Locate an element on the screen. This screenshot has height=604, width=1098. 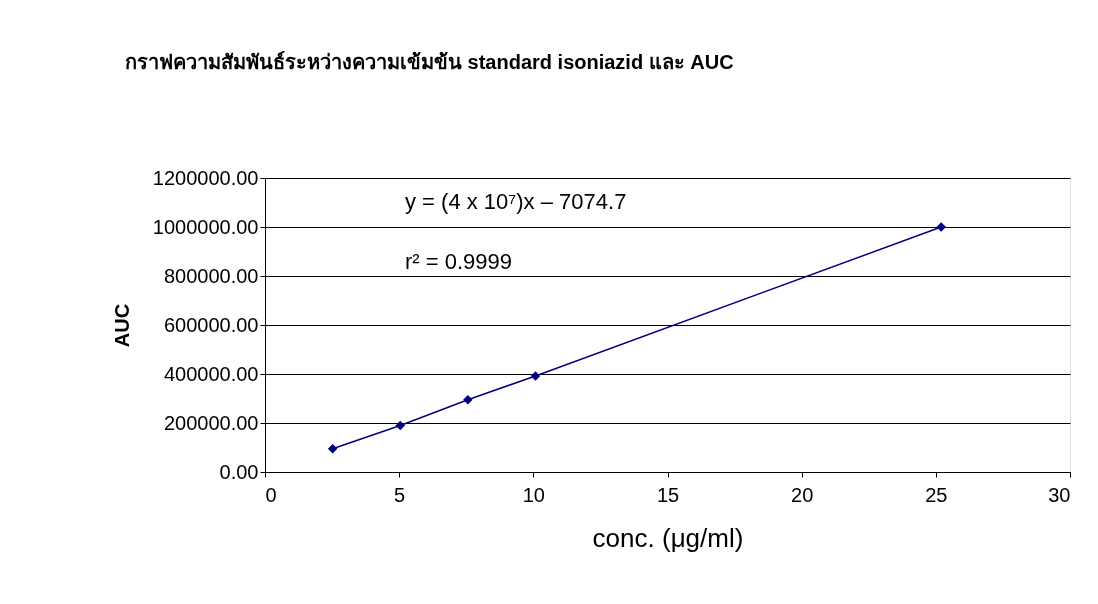
y-tick-label: 0.00 is located at coordinates (239, 471).